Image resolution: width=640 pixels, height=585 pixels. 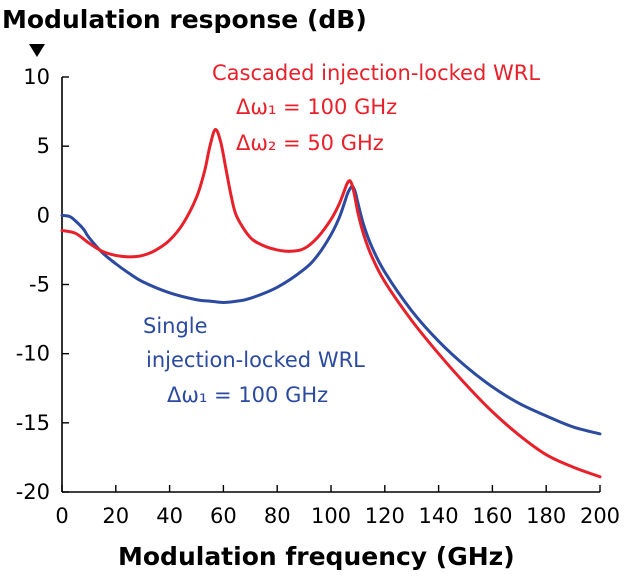 What do you see at coordinates (61, 516) in the screenshot?
I see `x-tick-label: 0` at bounding box center [61, 516].